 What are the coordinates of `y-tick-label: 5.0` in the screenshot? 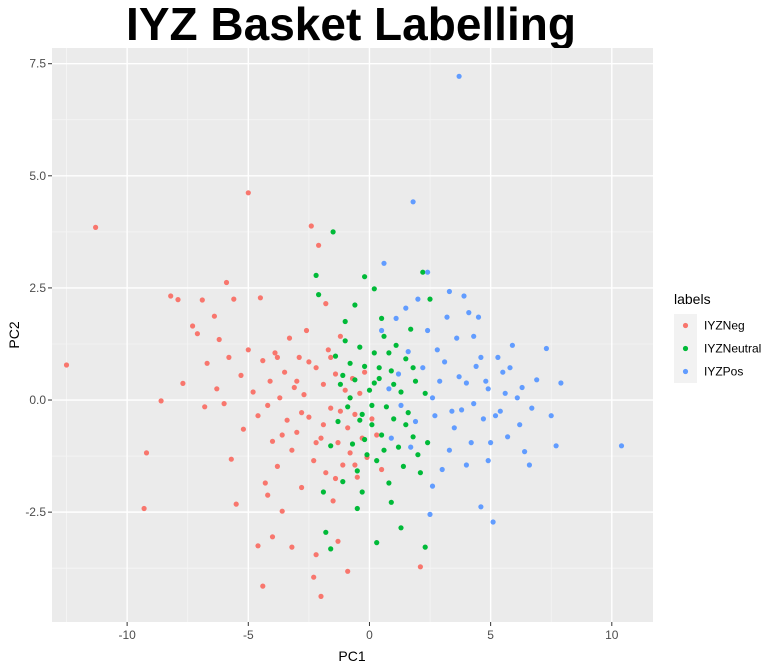 It's located at (37, 176).